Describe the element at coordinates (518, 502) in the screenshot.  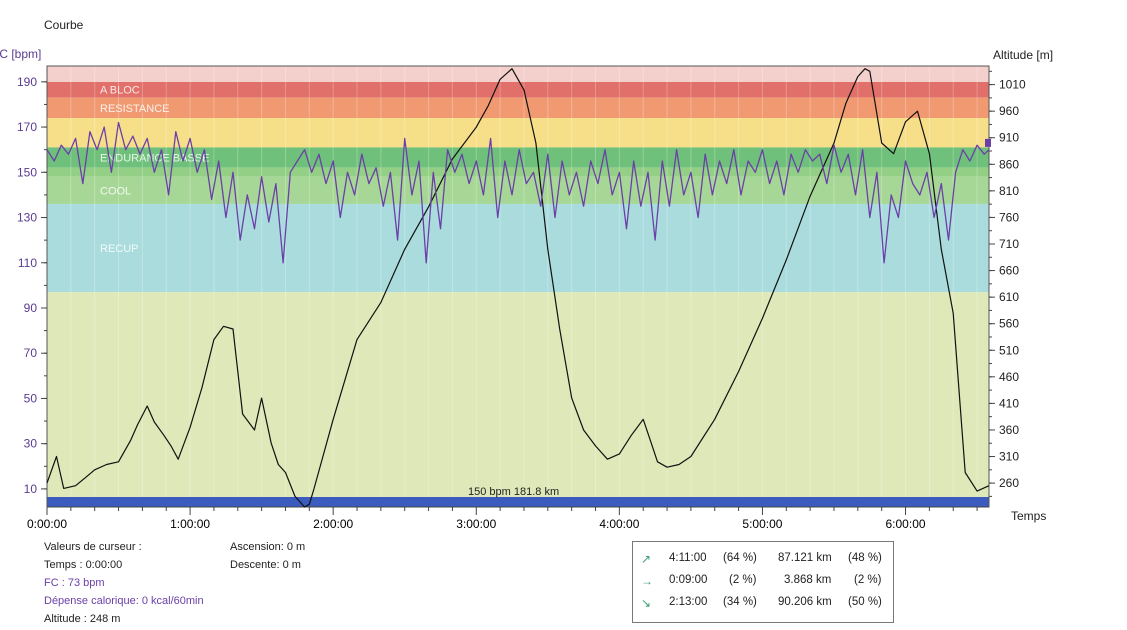
I see `threshold-bar` at that location.